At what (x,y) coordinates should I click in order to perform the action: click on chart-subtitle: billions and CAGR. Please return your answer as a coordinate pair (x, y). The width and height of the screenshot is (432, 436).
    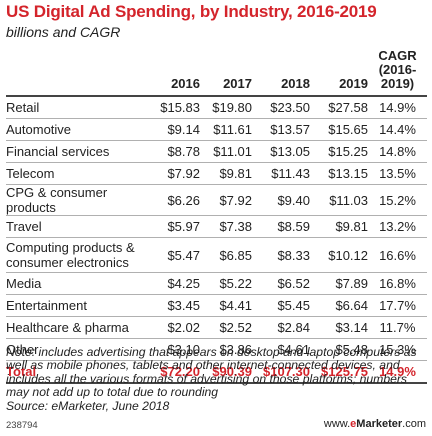
    Looking at the image, I should click on (63, 32).